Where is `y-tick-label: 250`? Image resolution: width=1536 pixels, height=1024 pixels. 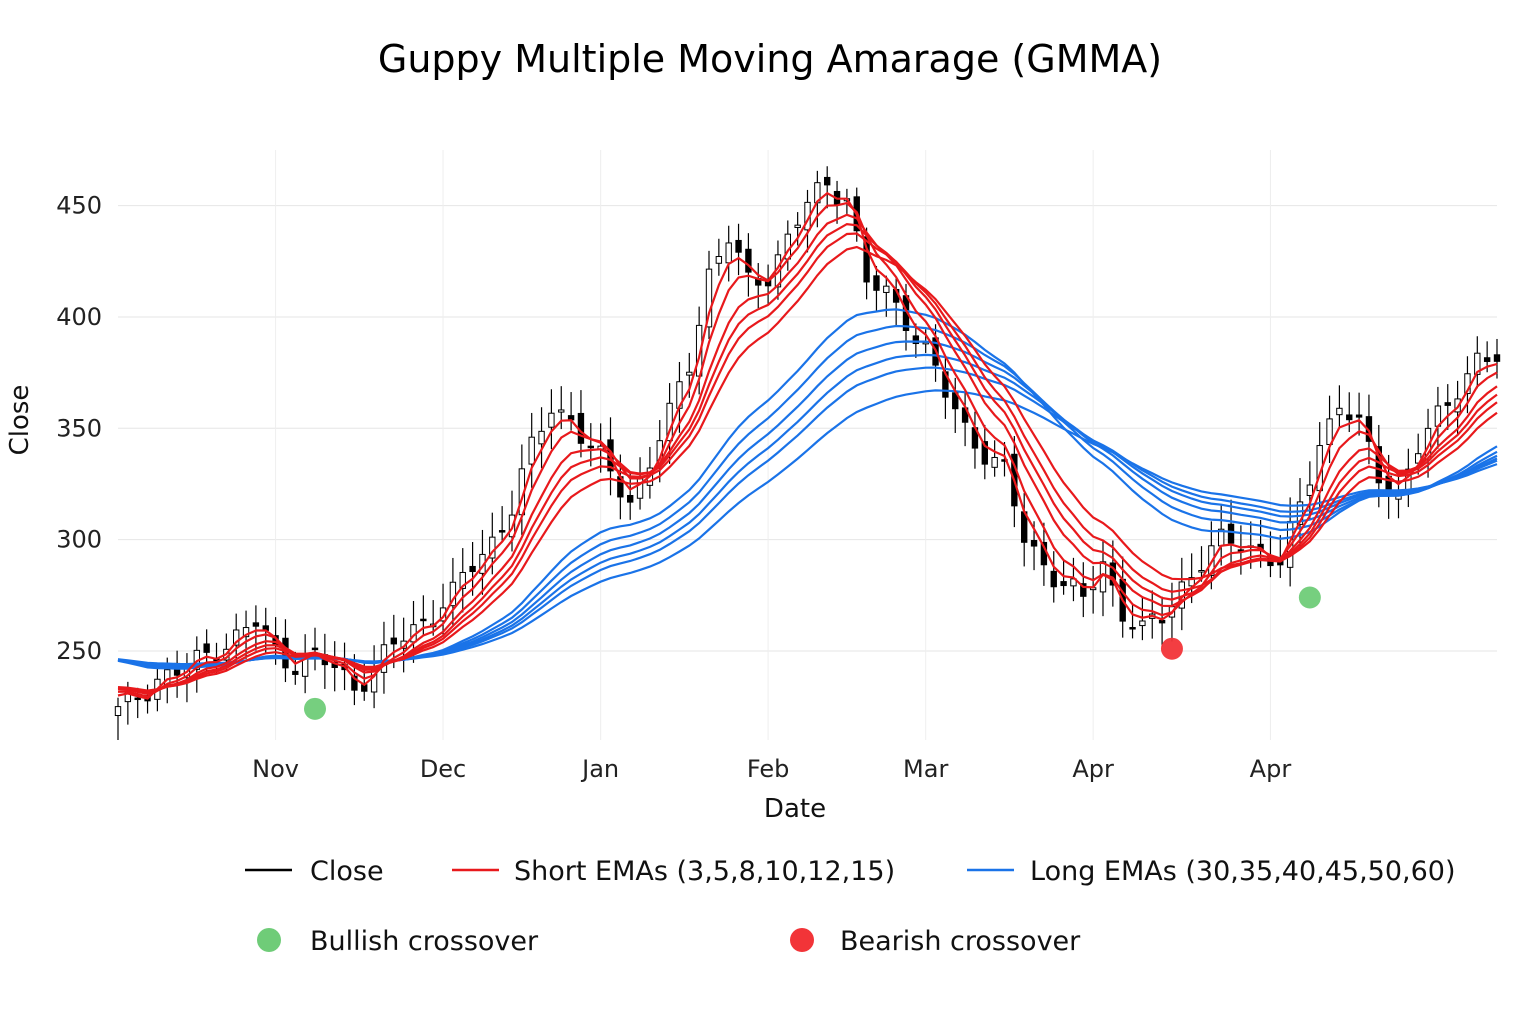
y-tick-label: 250 is located at coordinates (79, 651).